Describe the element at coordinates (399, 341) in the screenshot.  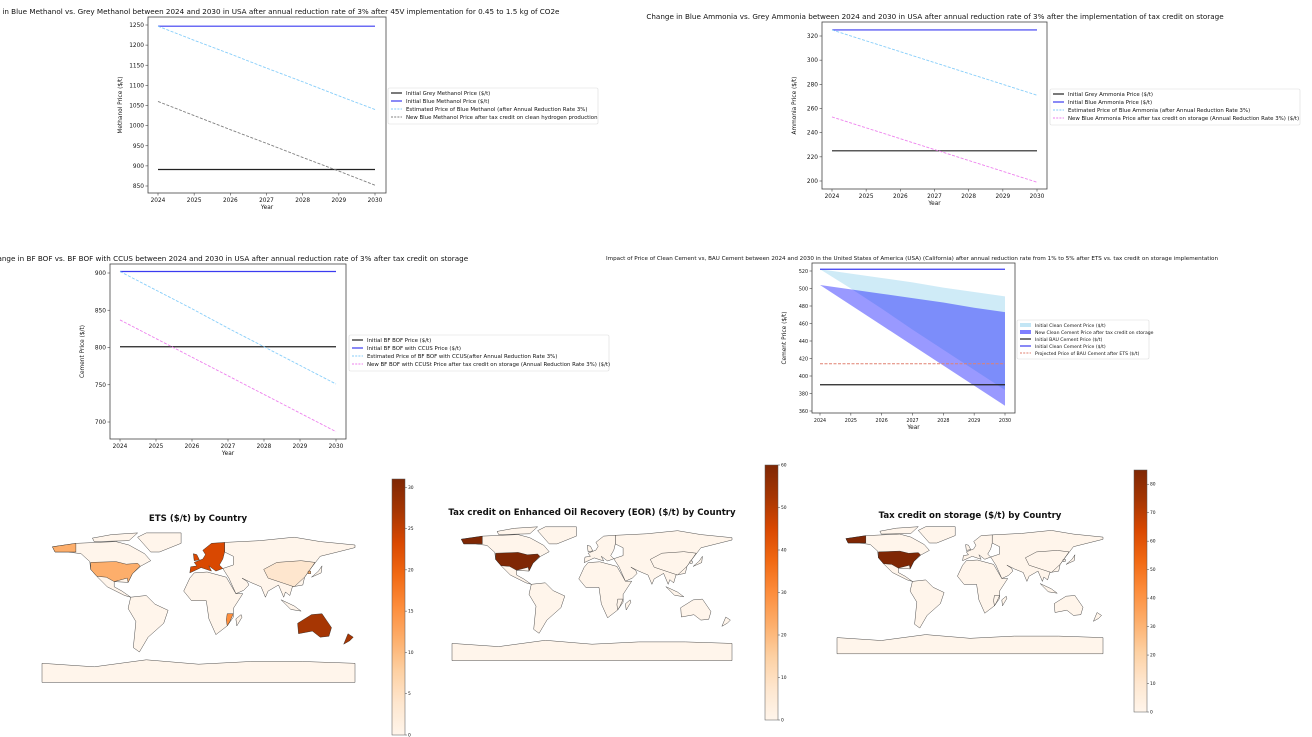
I see `legend-label: Initial BF BOF Price ($/t)` at that location.